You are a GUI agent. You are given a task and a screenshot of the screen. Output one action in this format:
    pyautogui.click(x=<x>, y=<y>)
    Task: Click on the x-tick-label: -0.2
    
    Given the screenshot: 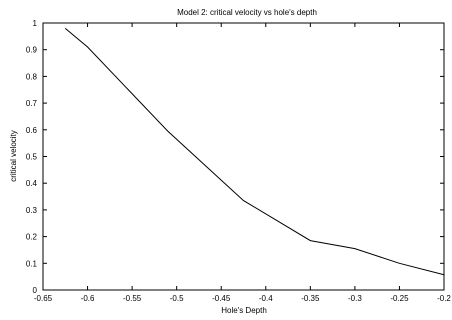 What is the action you would take?
    pyautogui.click(x=444, y=298)
    